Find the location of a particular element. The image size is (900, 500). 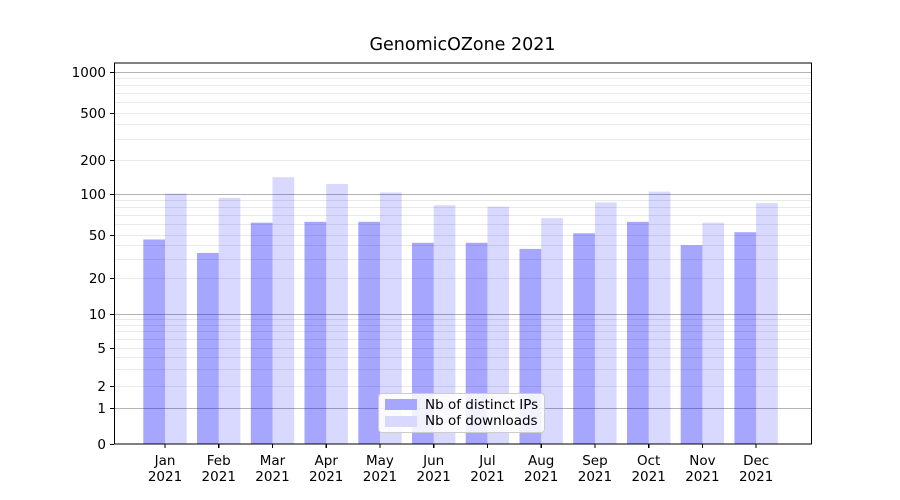

bar-distinct-ips-oct is located at coordinates (638, 332).